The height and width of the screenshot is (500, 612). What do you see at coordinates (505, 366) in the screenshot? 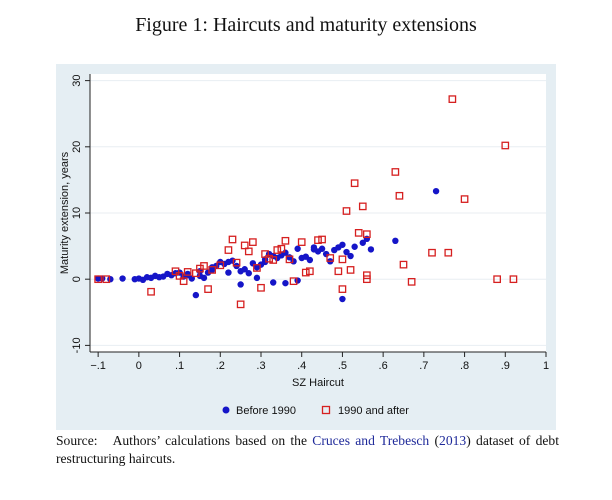
I see `x-tick-label: .9` at bounding box center [505, 366].